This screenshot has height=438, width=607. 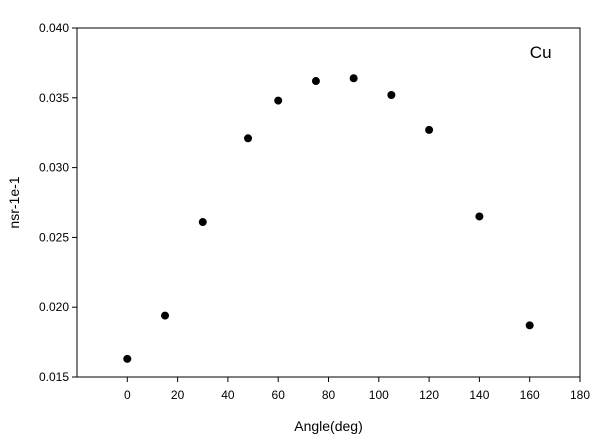 I want to click on y-tick-label: 0.040, so click(x=54, y=28).